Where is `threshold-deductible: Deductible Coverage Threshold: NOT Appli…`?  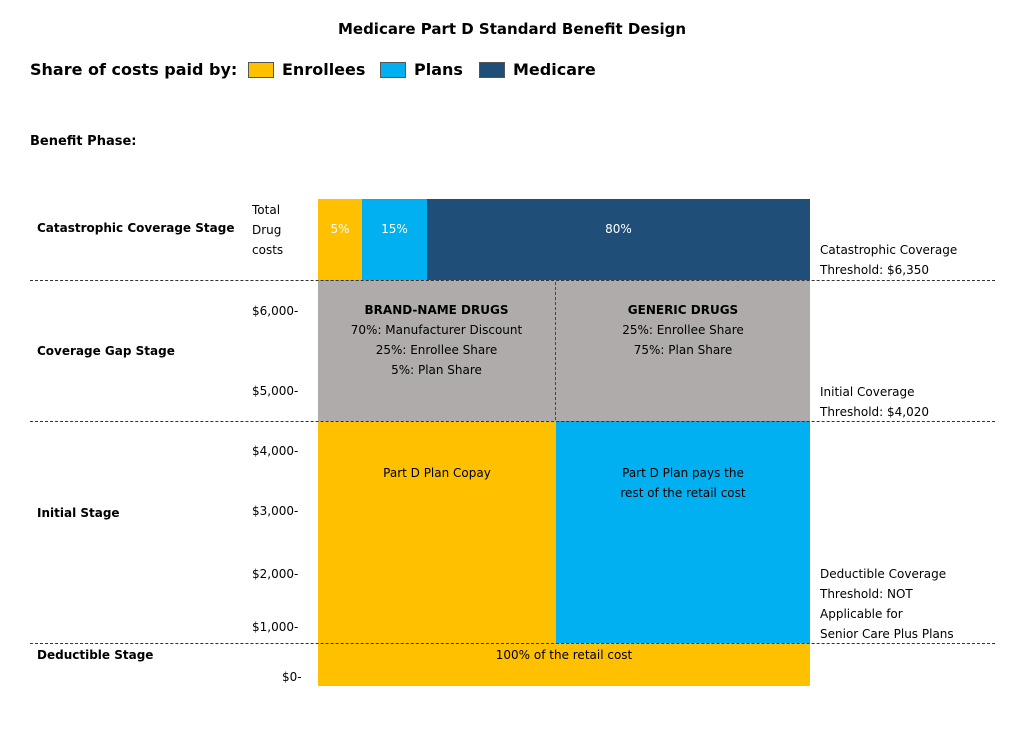 threshold-deductible: Deductible Coverage Threshold: NOT Appli… is located at coordinates (887, 604).